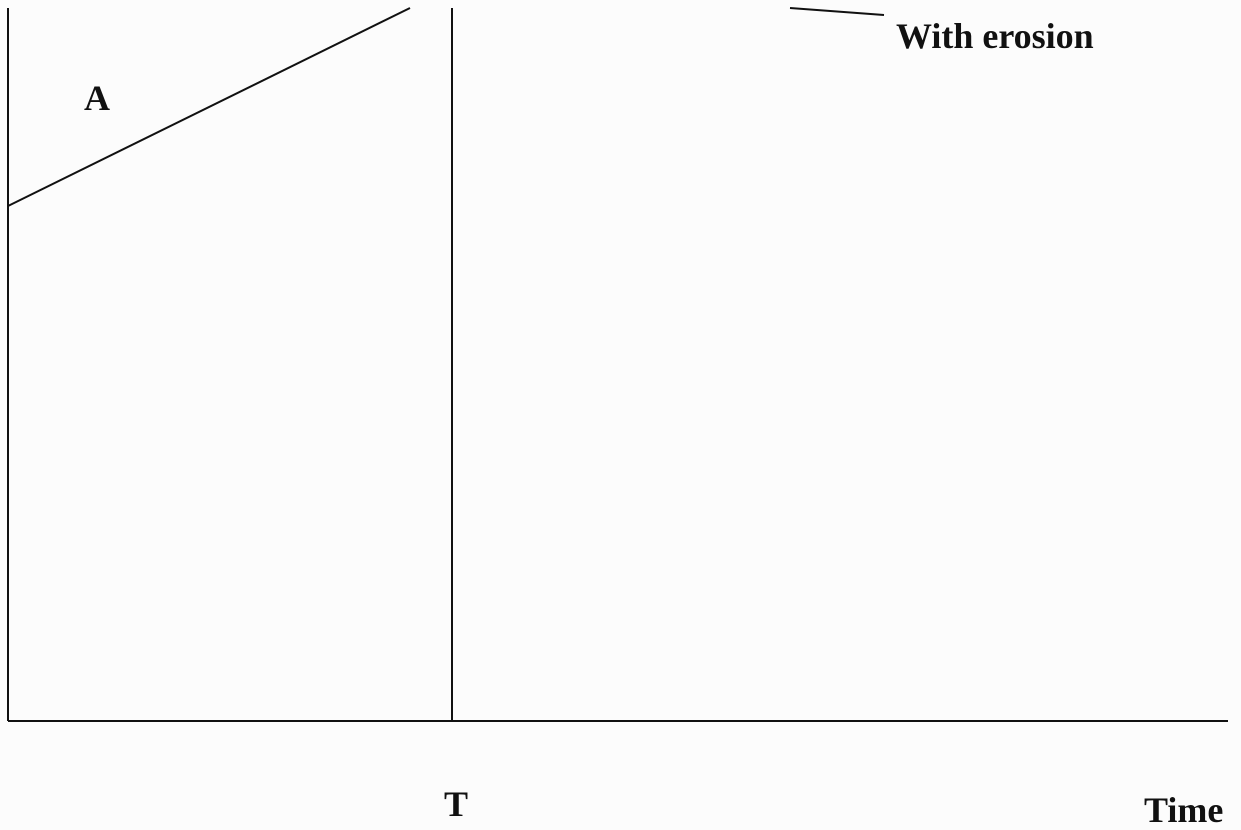  What do you see at coordinates (209, 107) in the screenshot?
I see `rising-line` at bounding box center [209, 107].